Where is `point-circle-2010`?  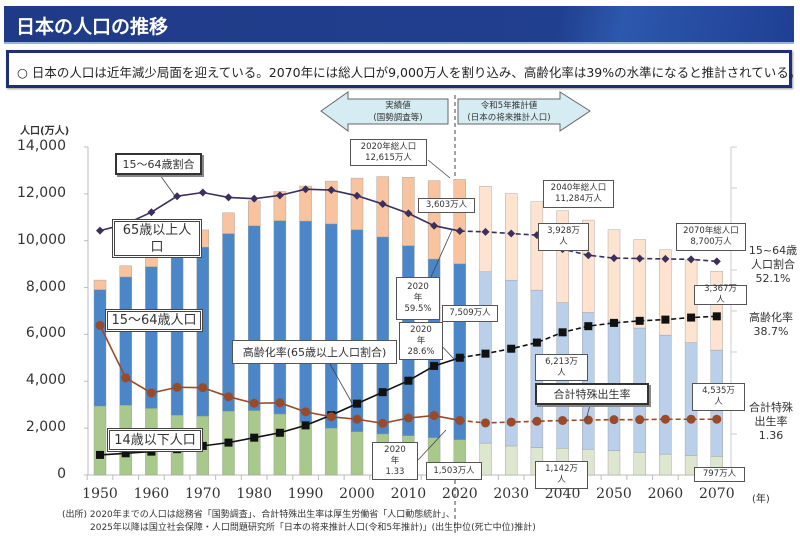 point-circle-2010 is located at coordinates (408, 418).